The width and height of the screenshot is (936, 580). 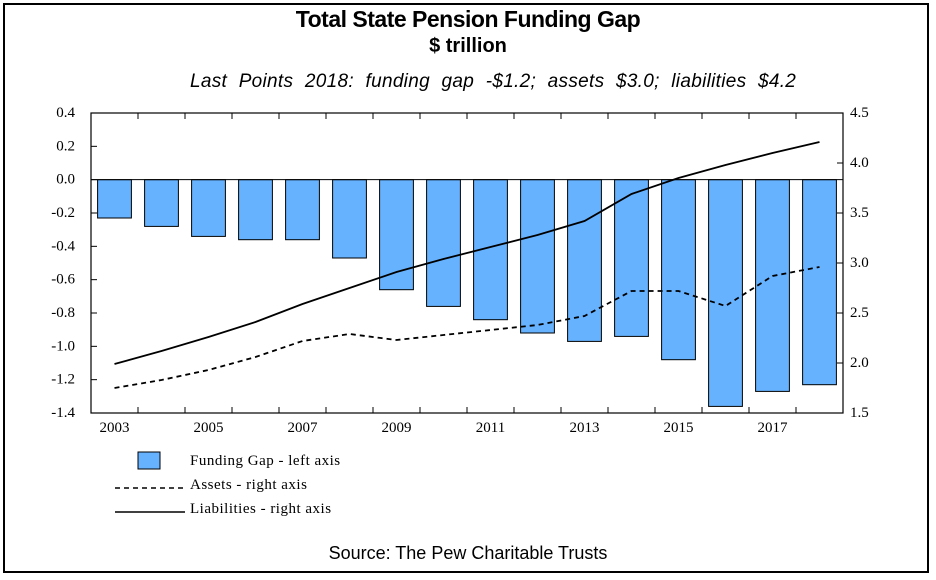 I want to click on left-tick-label: -0.6, so click(x=63, y=280).